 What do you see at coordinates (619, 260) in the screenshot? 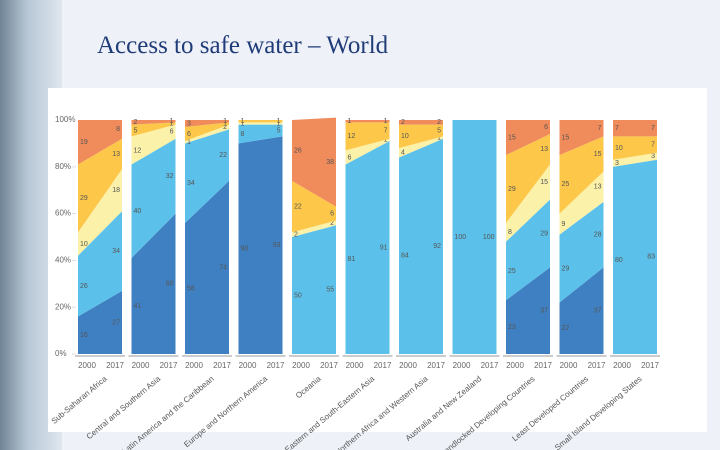
I see `value-label: 80` at bounding box center [619, 260].